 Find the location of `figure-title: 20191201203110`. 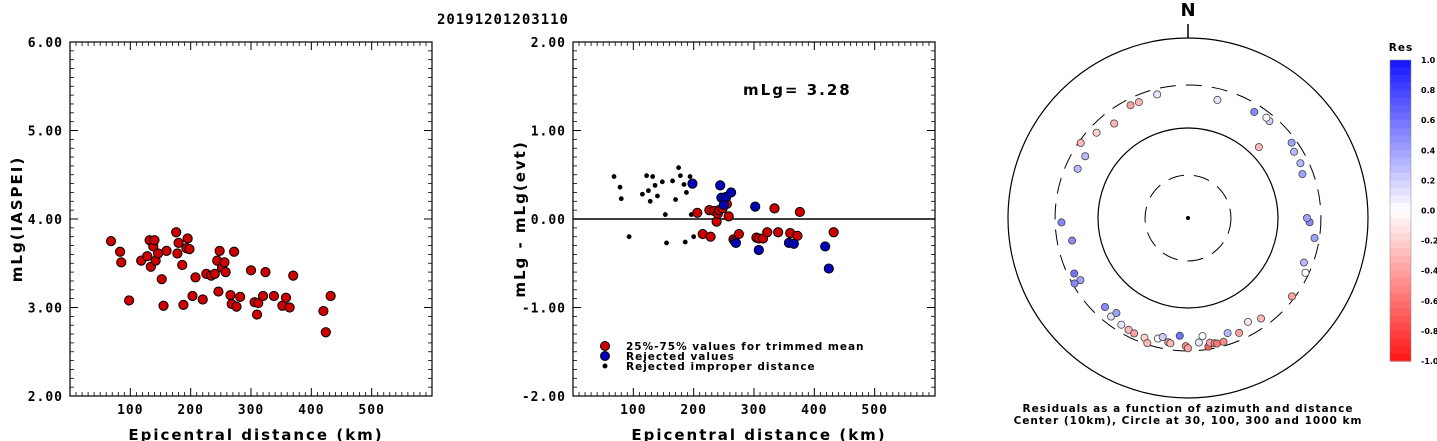

figure-title: 20191201203110 is located at coordinates (503, 20).